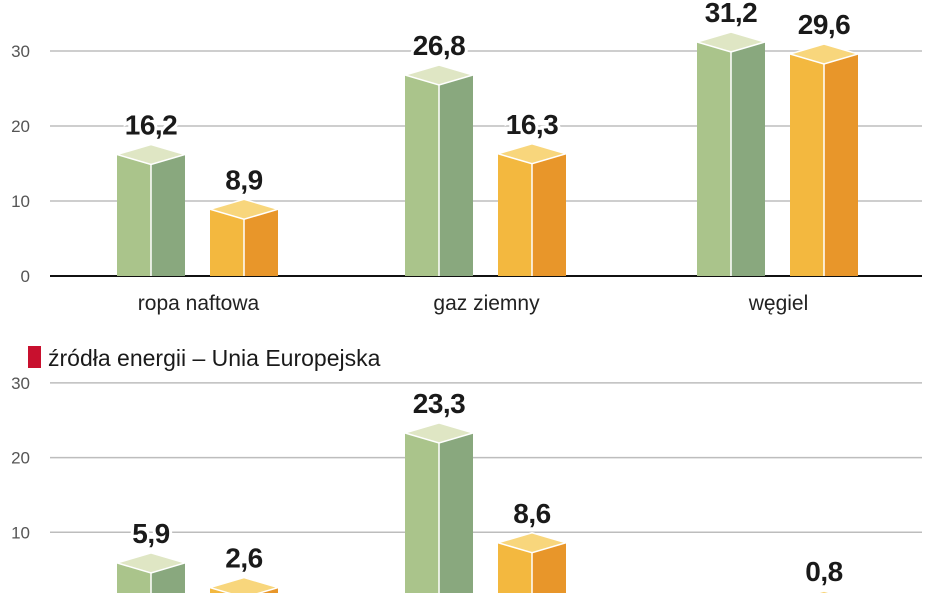 This screenshot has height=593, width=948. What do you see at coordinates (151, 125) in the screenshot?
I see `data-label: 16,2` at bounding box center [151, 125].